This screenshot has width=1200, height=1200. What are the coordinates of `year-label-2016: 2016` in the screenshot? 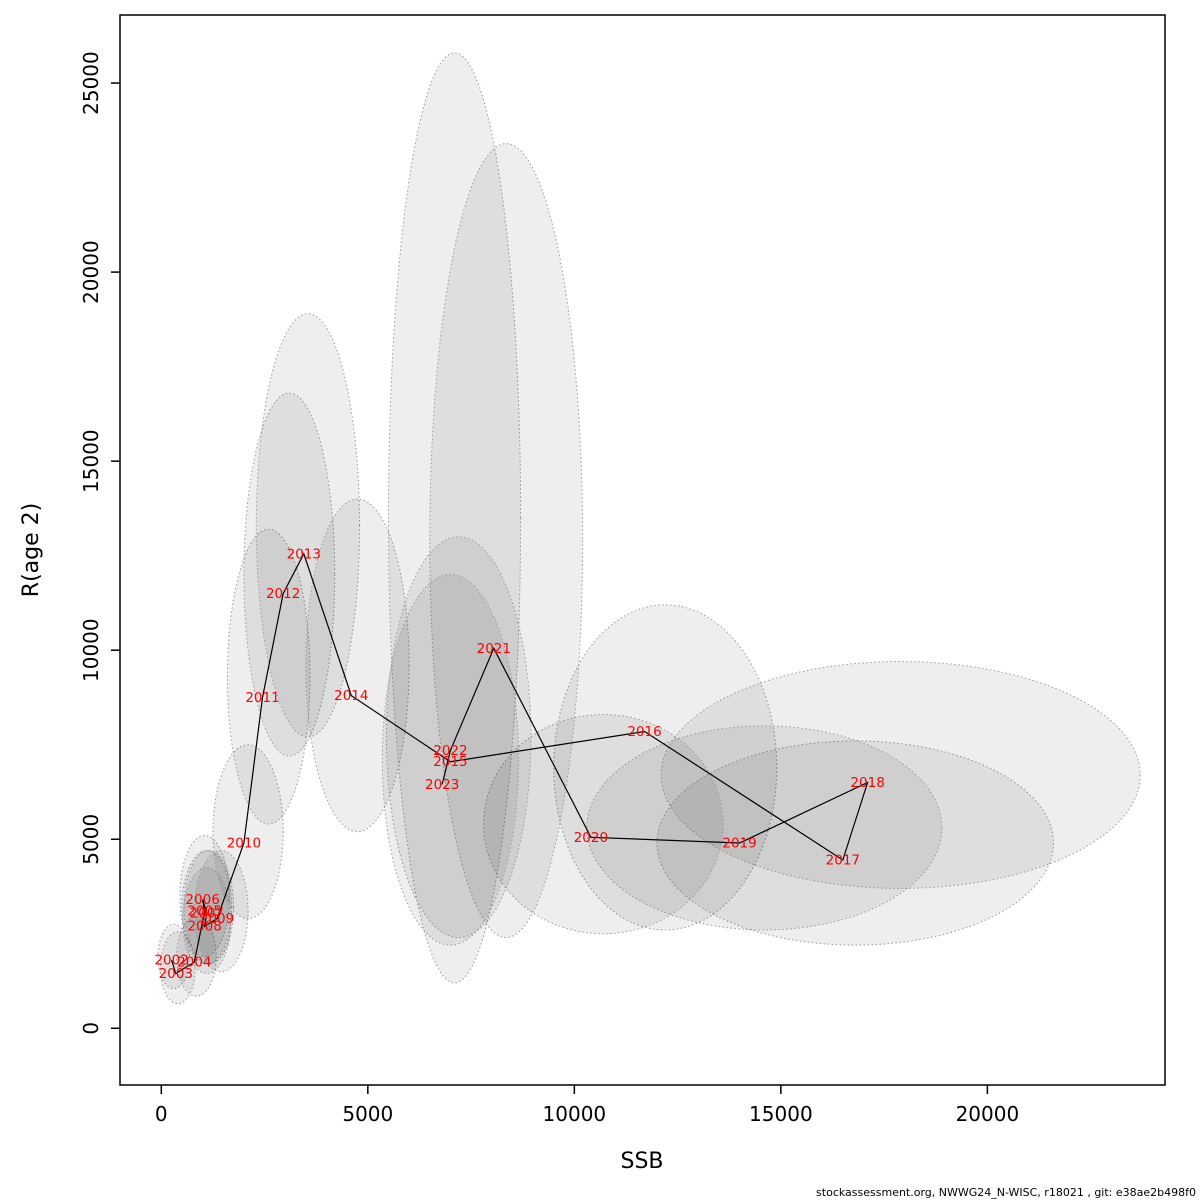 It's located at (644, 732).